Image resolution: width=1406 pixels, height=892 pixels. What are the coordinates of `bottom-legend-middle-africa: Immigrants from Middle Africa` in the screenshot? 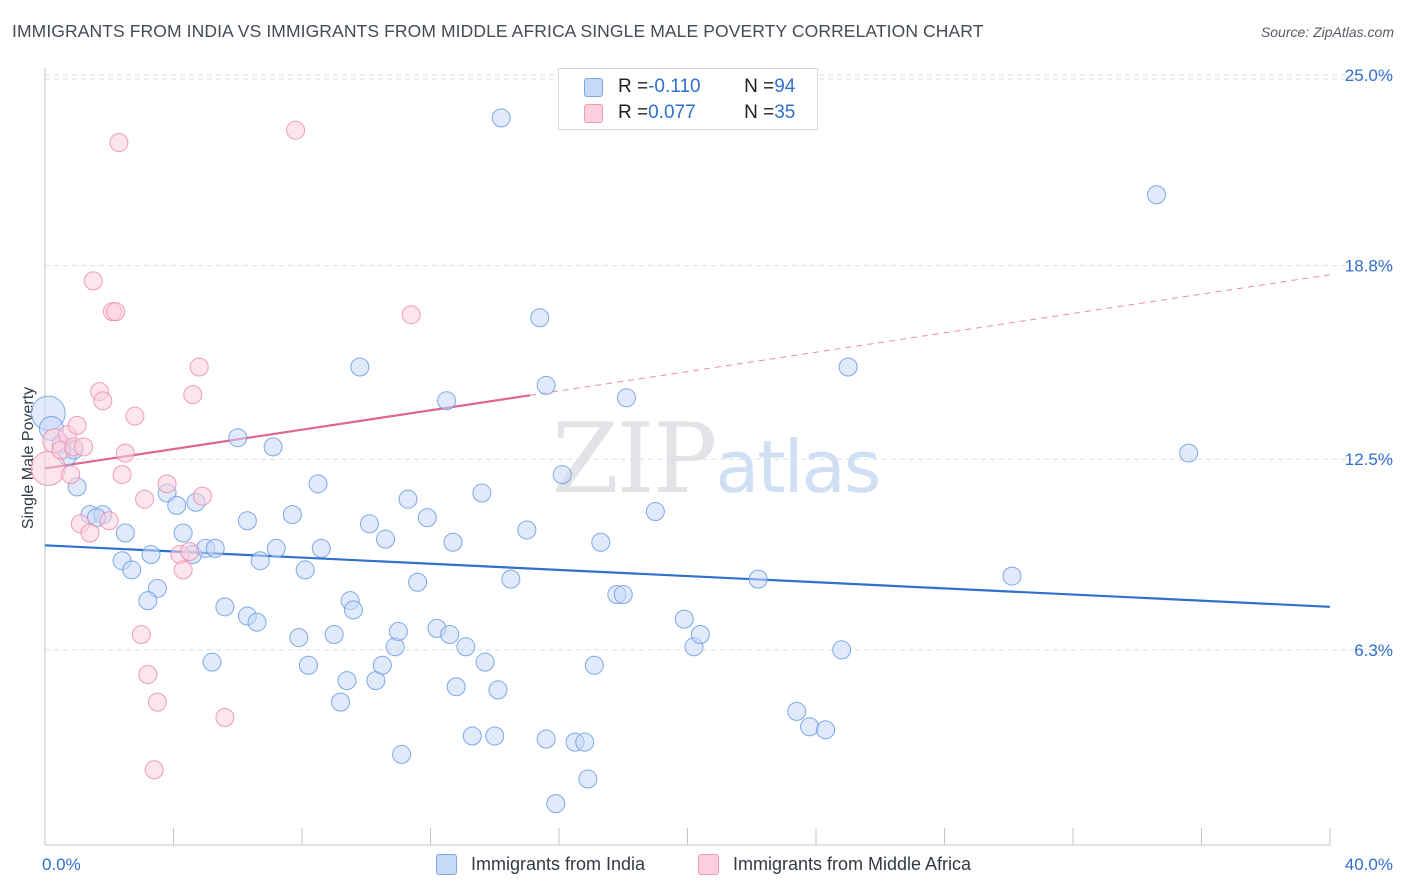 It's located at (834, 864).